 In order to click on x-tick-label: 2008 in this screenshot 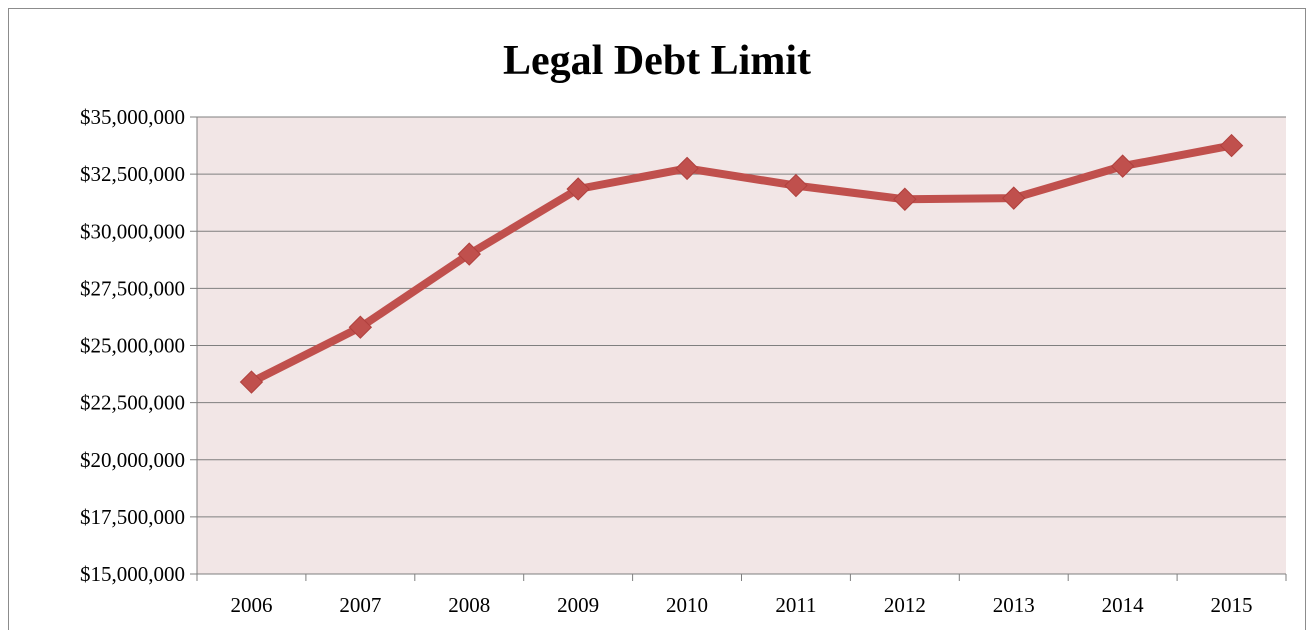, I will do `click(469, 605)`.